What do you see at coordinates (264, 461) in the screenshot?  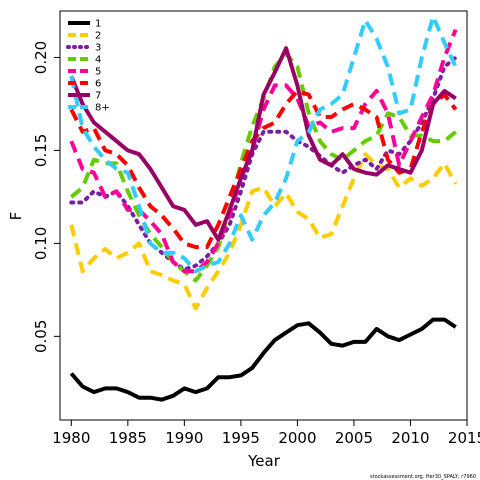 I see `x-axis-title: Year` at bounding box center [264, 461].